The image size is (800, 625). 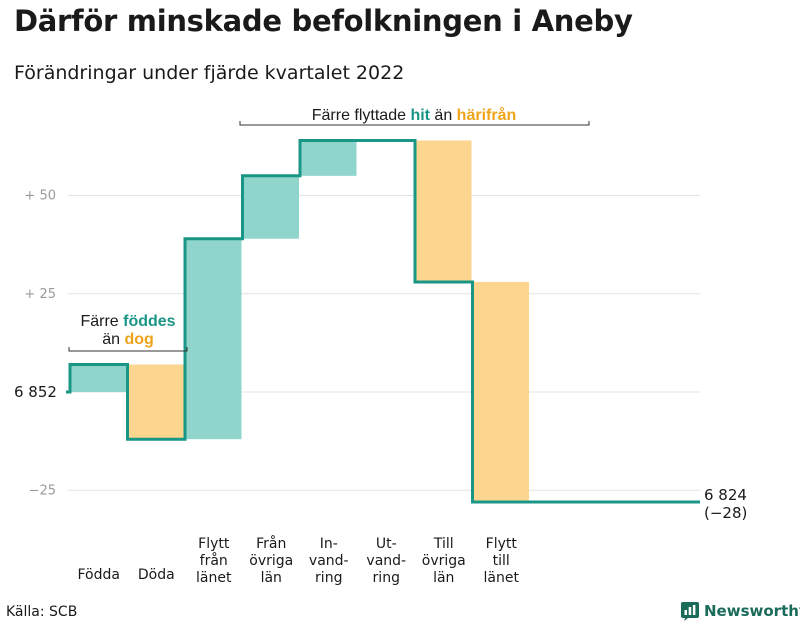 What do you see at coordinates (213, 339) in the screenshot?
I see `bar-flytt-från-länet` at bounding box center [213, 339].